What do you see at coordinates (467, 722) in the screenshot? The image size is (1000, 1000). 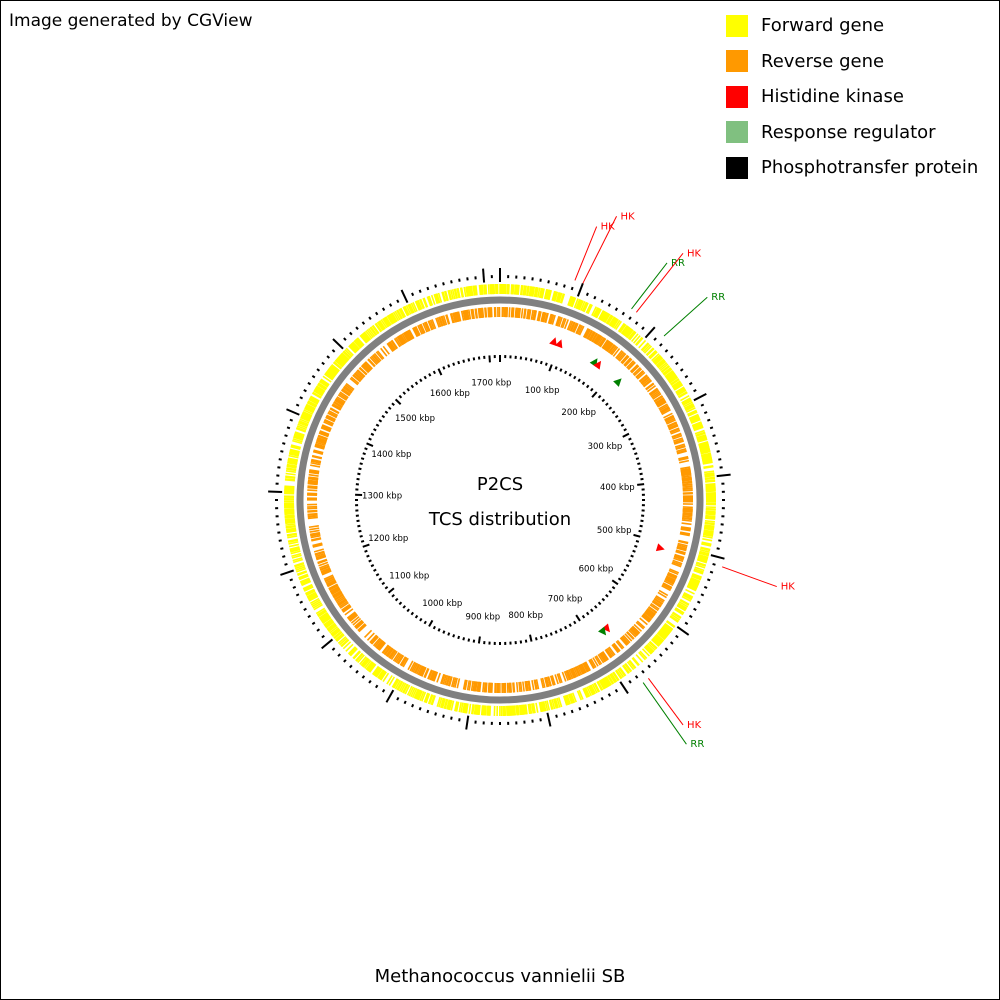 I see `outer-major-tick` at bounding box center [467, 722].